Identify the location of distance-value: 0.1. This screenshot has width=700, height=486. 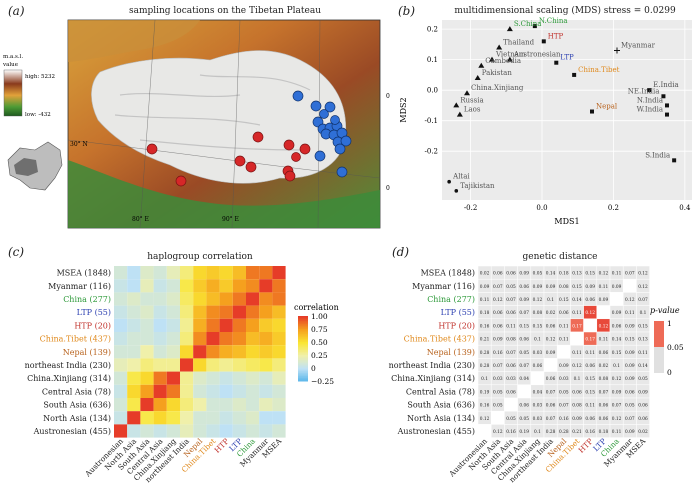
(643, 313).